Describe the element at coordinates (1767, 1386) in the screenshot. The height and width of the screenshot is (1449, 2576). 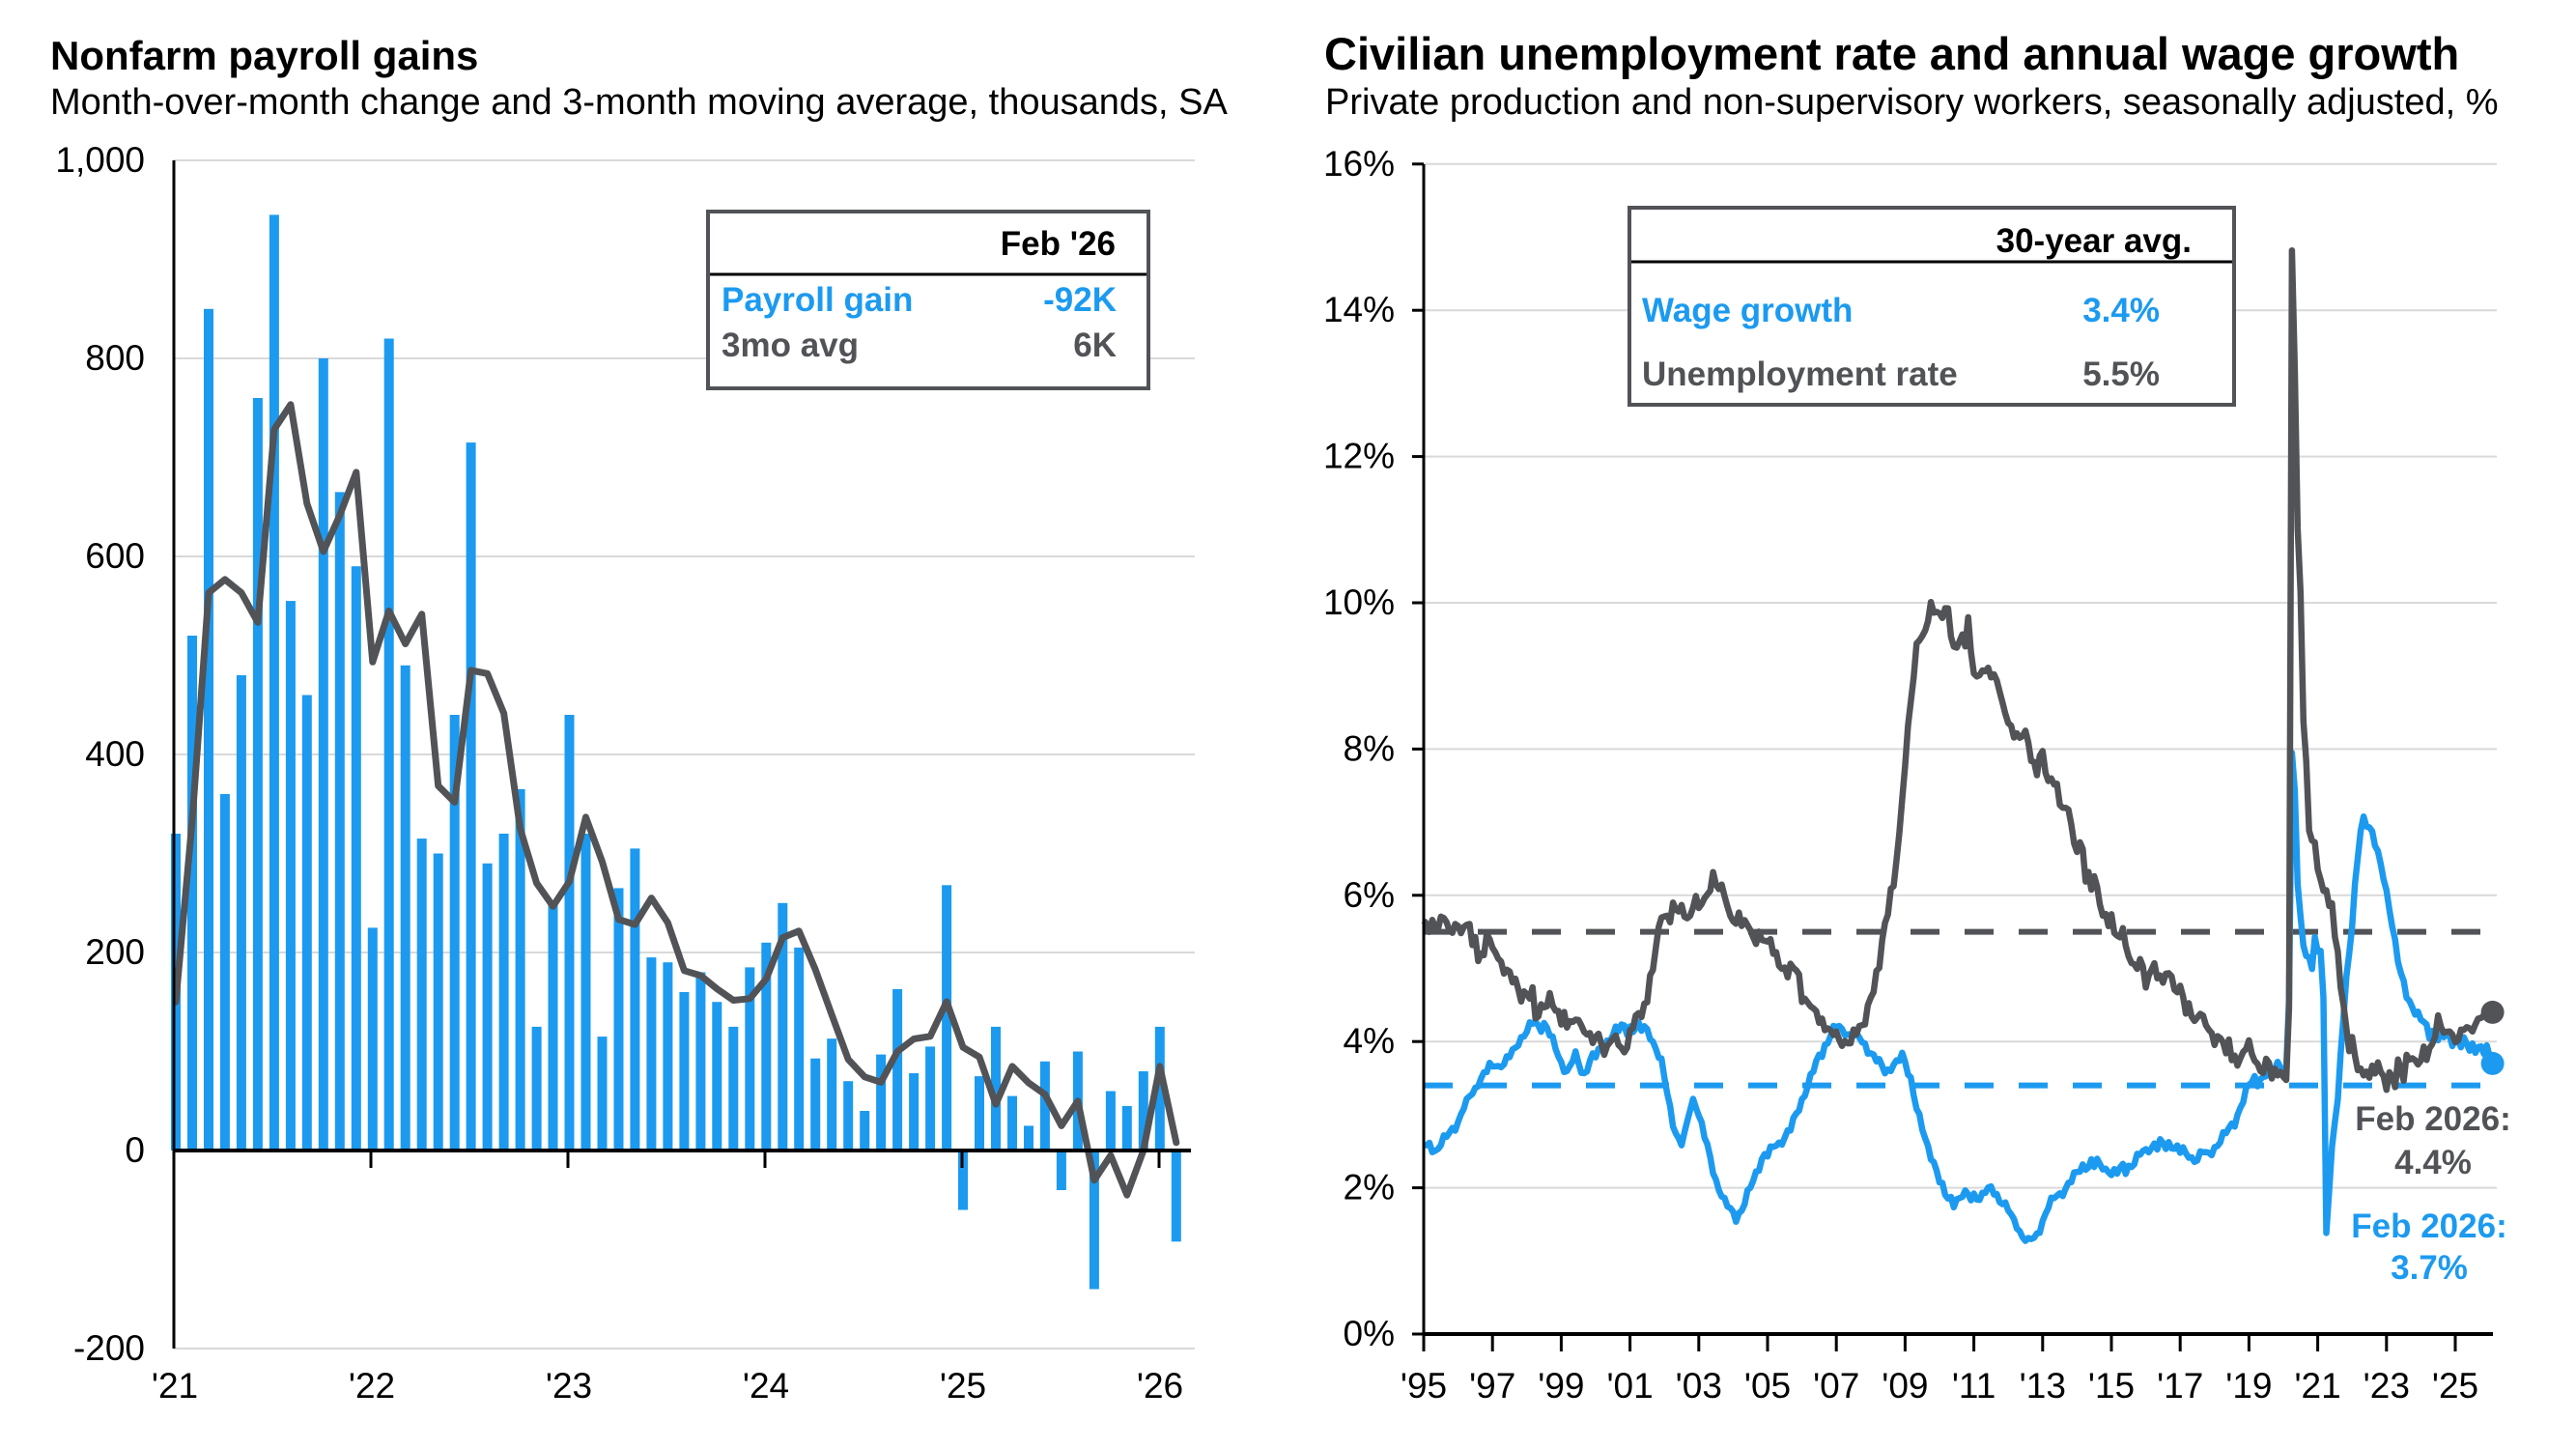
I see `svg-text: '05` at that location.